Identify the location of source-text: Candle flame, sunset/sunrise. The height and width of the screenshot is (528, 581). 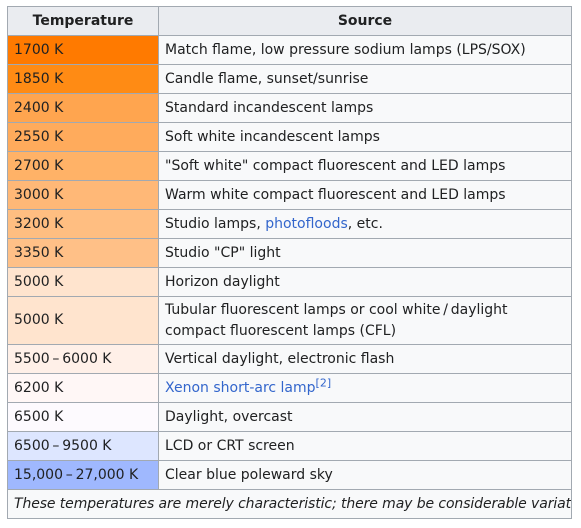
(267, 78).